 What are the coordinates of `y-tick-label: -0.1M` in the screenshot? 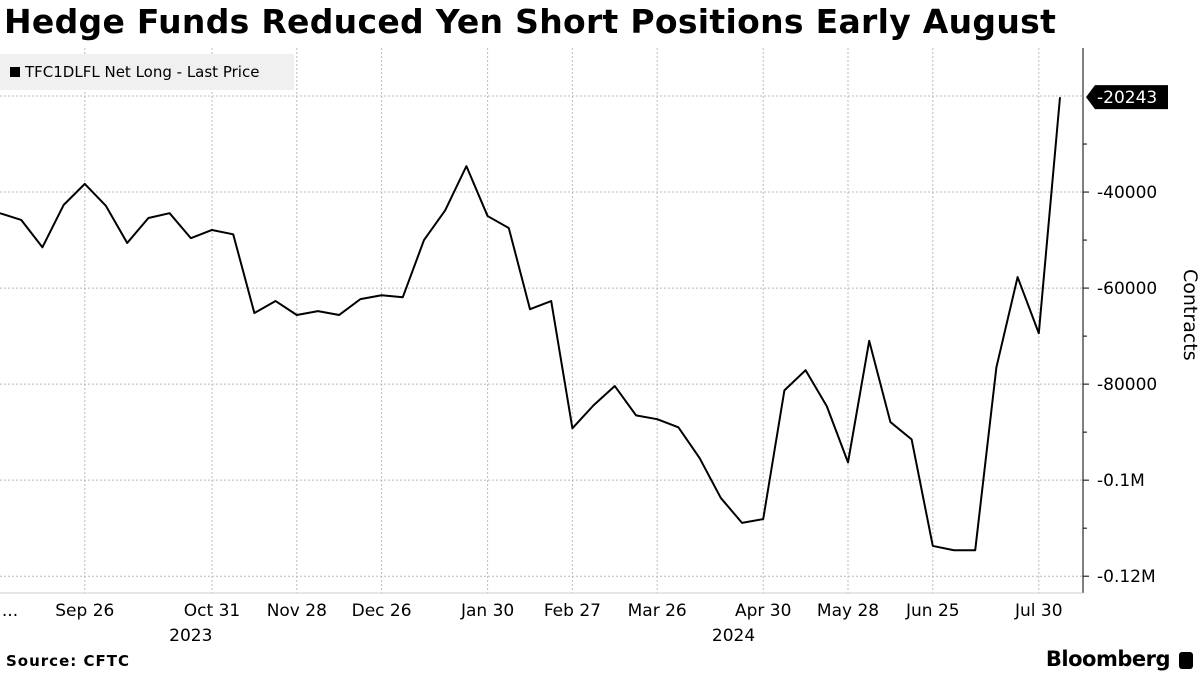 It's located at (1121, 481).